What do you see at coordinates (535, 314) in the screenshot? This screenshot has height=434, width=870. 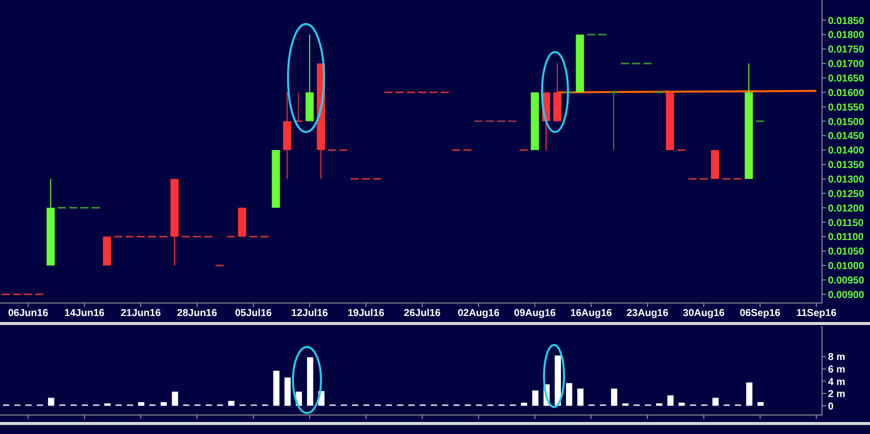 I see `x-tick-label: 09Aug16` at bounding box center [535, 314].